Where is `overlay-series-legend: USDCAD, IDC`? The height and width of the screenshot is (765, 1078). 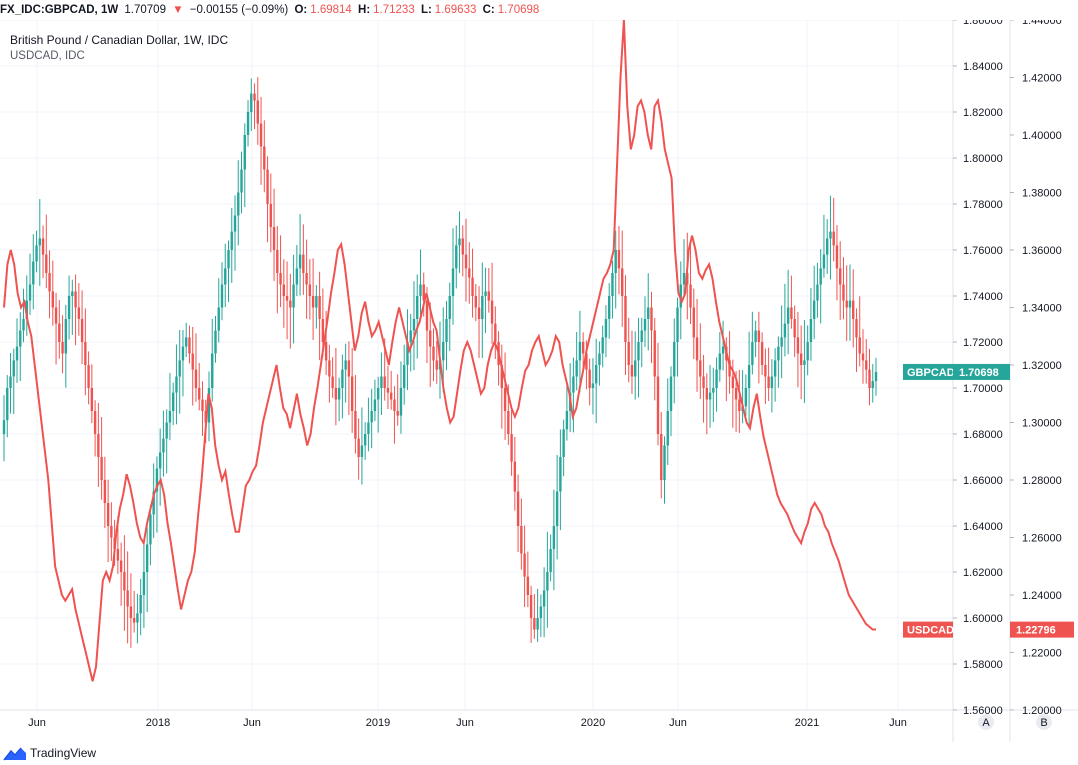 overlay-series-legend: USDCAD, IDC is located at coordinates (47, 56).